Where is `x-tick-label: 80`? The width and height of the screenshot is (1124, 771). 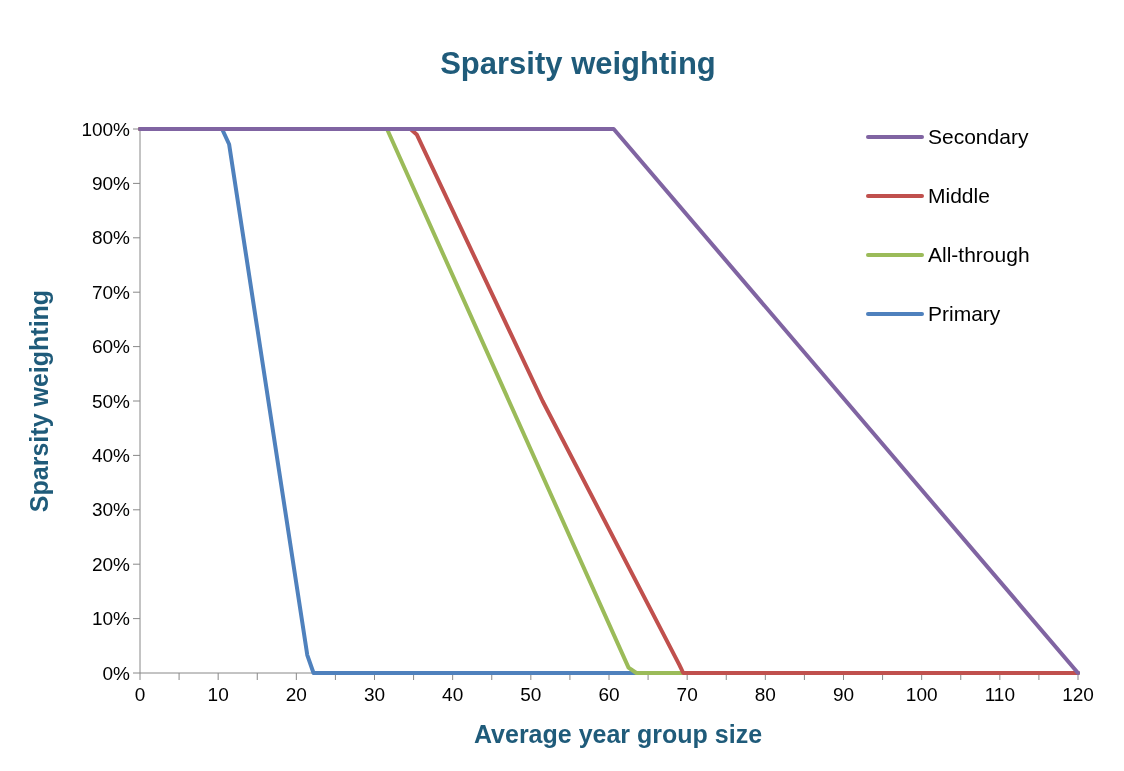 x-tick-label: 80 is located at coordinates (765, 694).